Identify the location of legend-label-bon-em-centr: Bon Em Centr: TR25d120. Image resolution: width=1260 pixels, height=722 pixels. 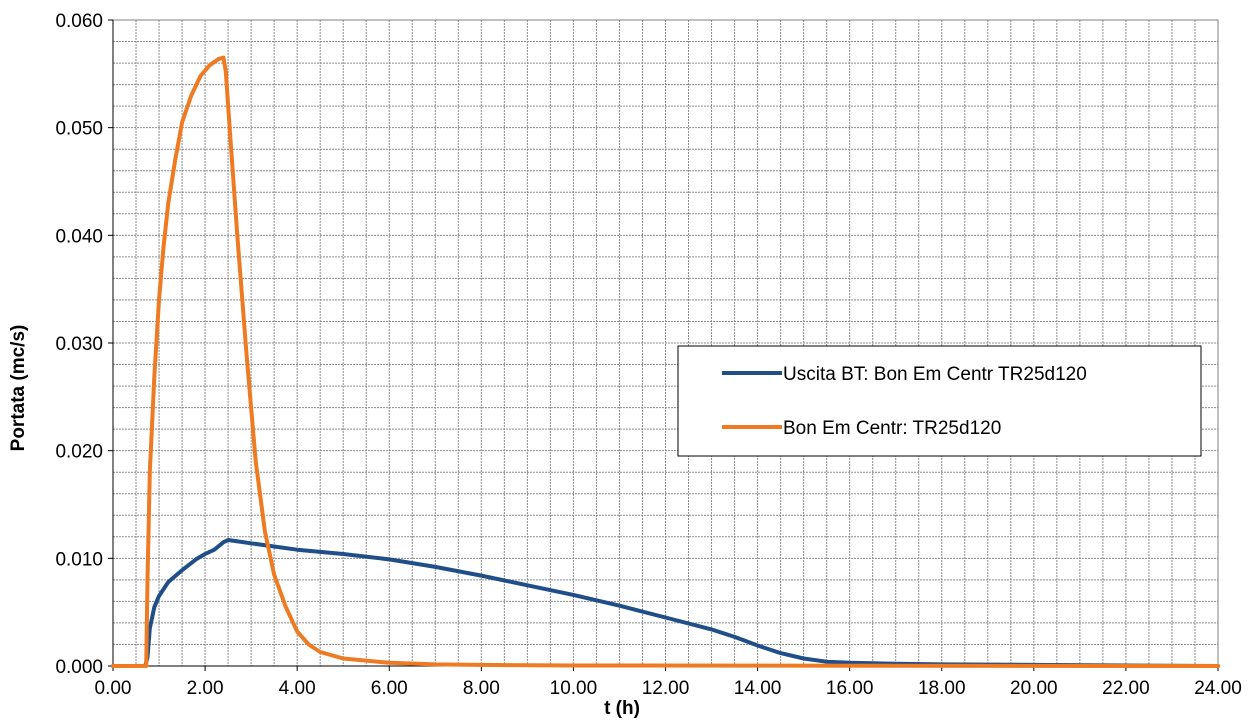
(892, 428).